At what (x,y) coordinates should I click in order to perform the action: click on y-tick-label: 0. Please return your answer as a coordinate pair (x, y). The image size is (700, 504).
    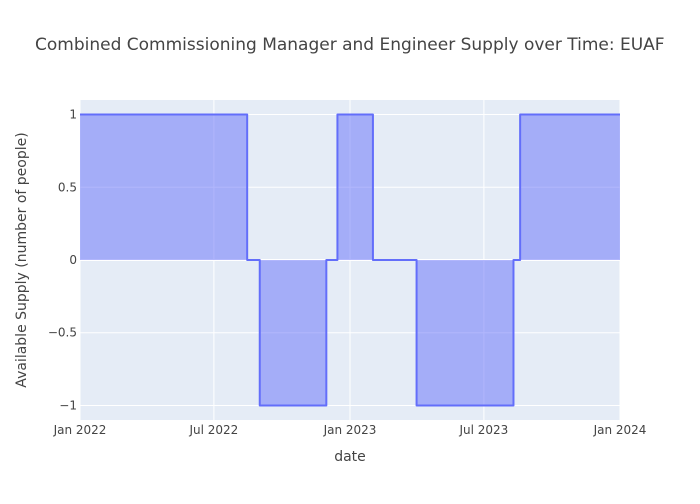
    Looking at the image, I should click on (73, 260).